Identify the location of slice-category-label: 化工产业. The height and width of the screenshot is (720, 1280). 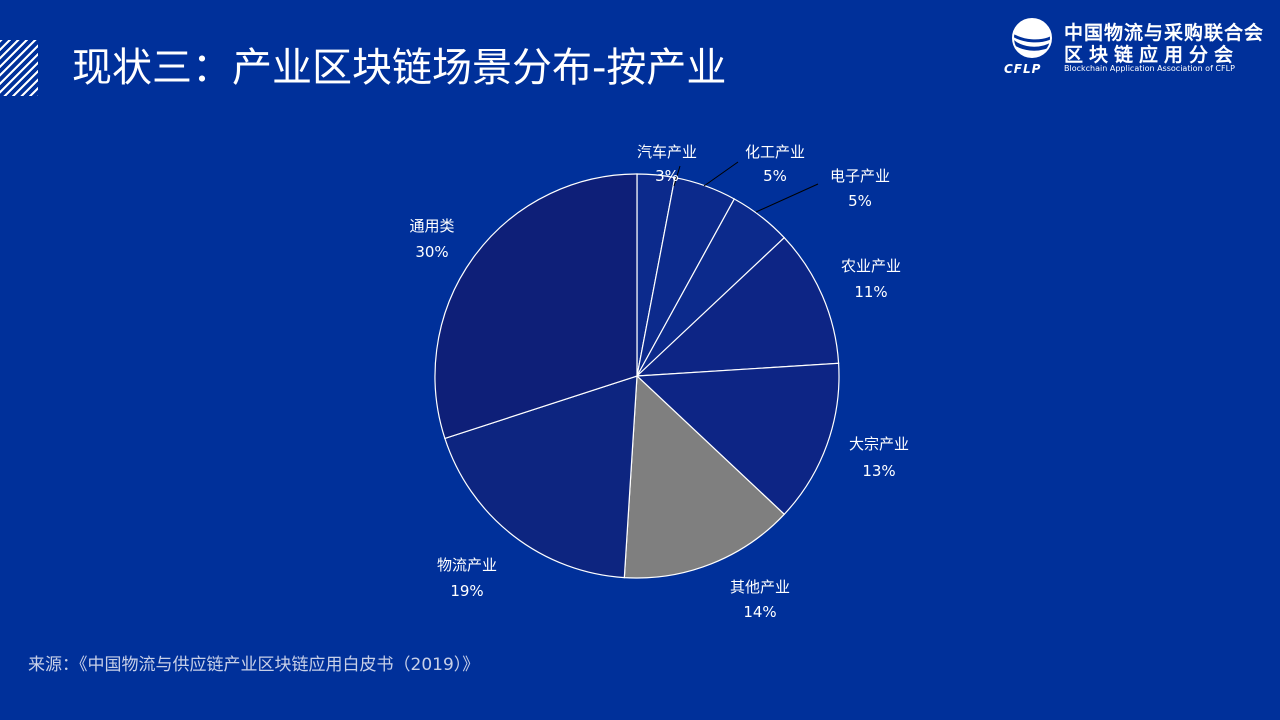
(775, 152).